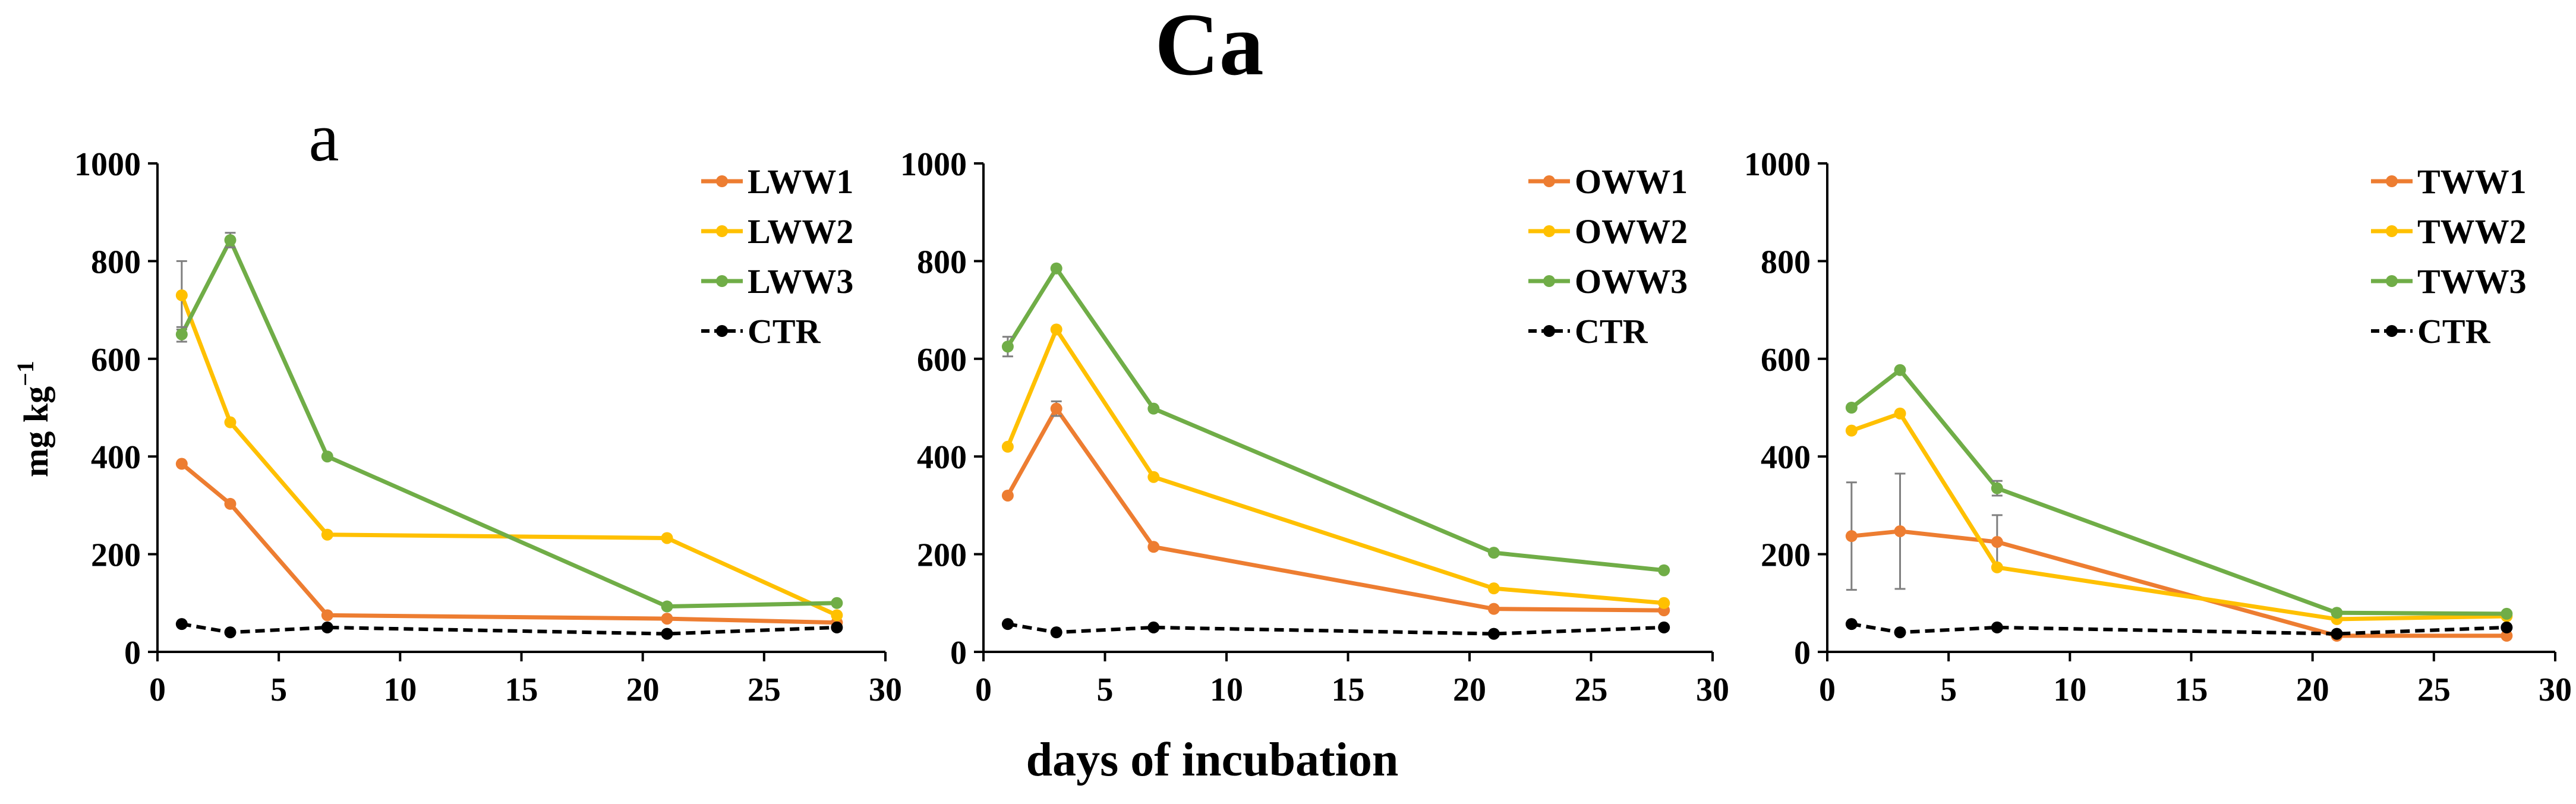  I want to click on legend-item: LWW2, so click(777, 231).